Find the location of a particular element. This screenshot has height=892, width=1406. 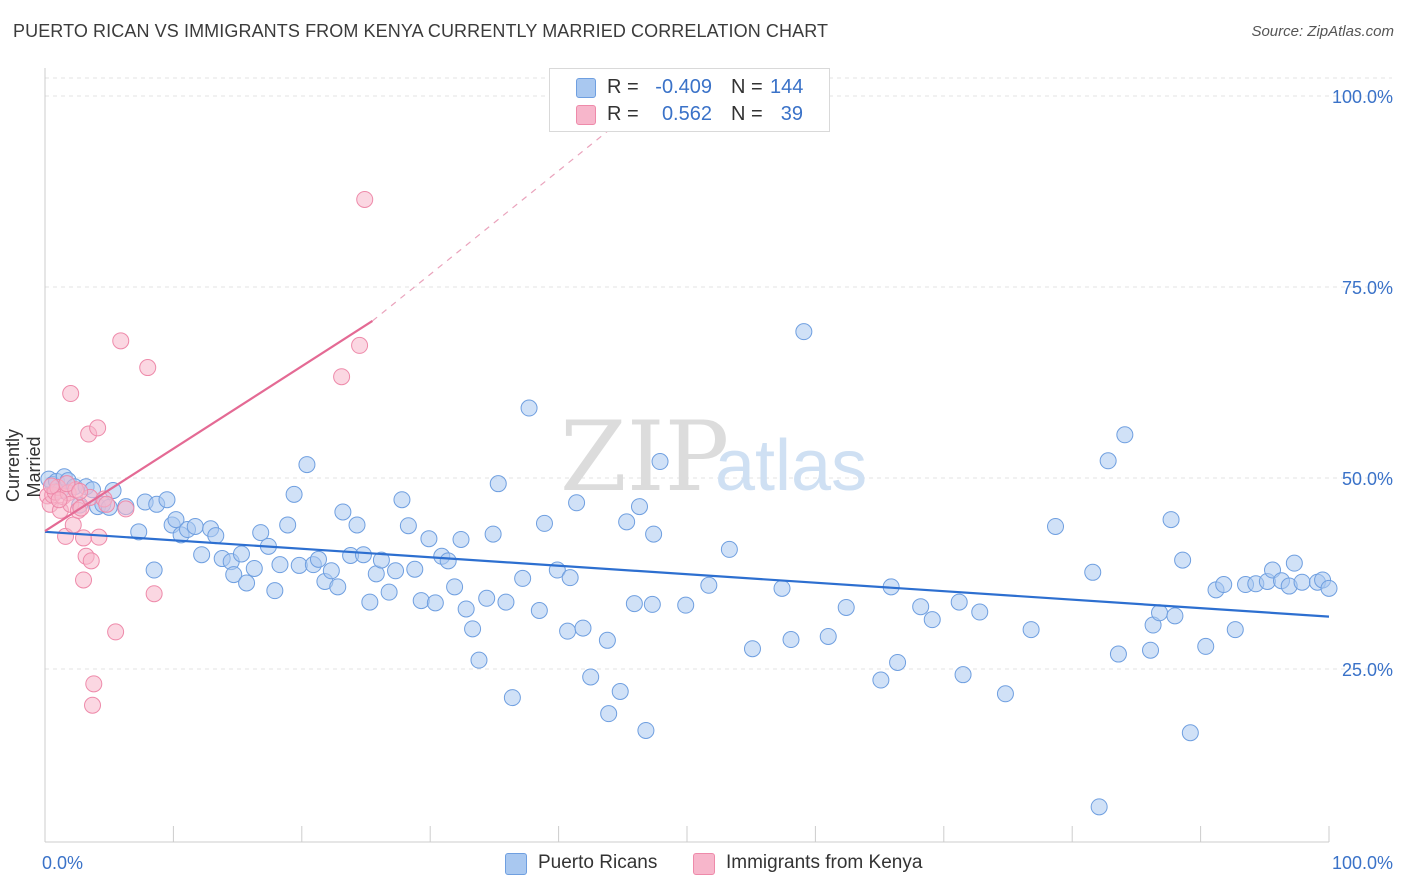

legend-row-puerto-ricans: R = -0.409 N = 144 is located at coordinates (689, 87).